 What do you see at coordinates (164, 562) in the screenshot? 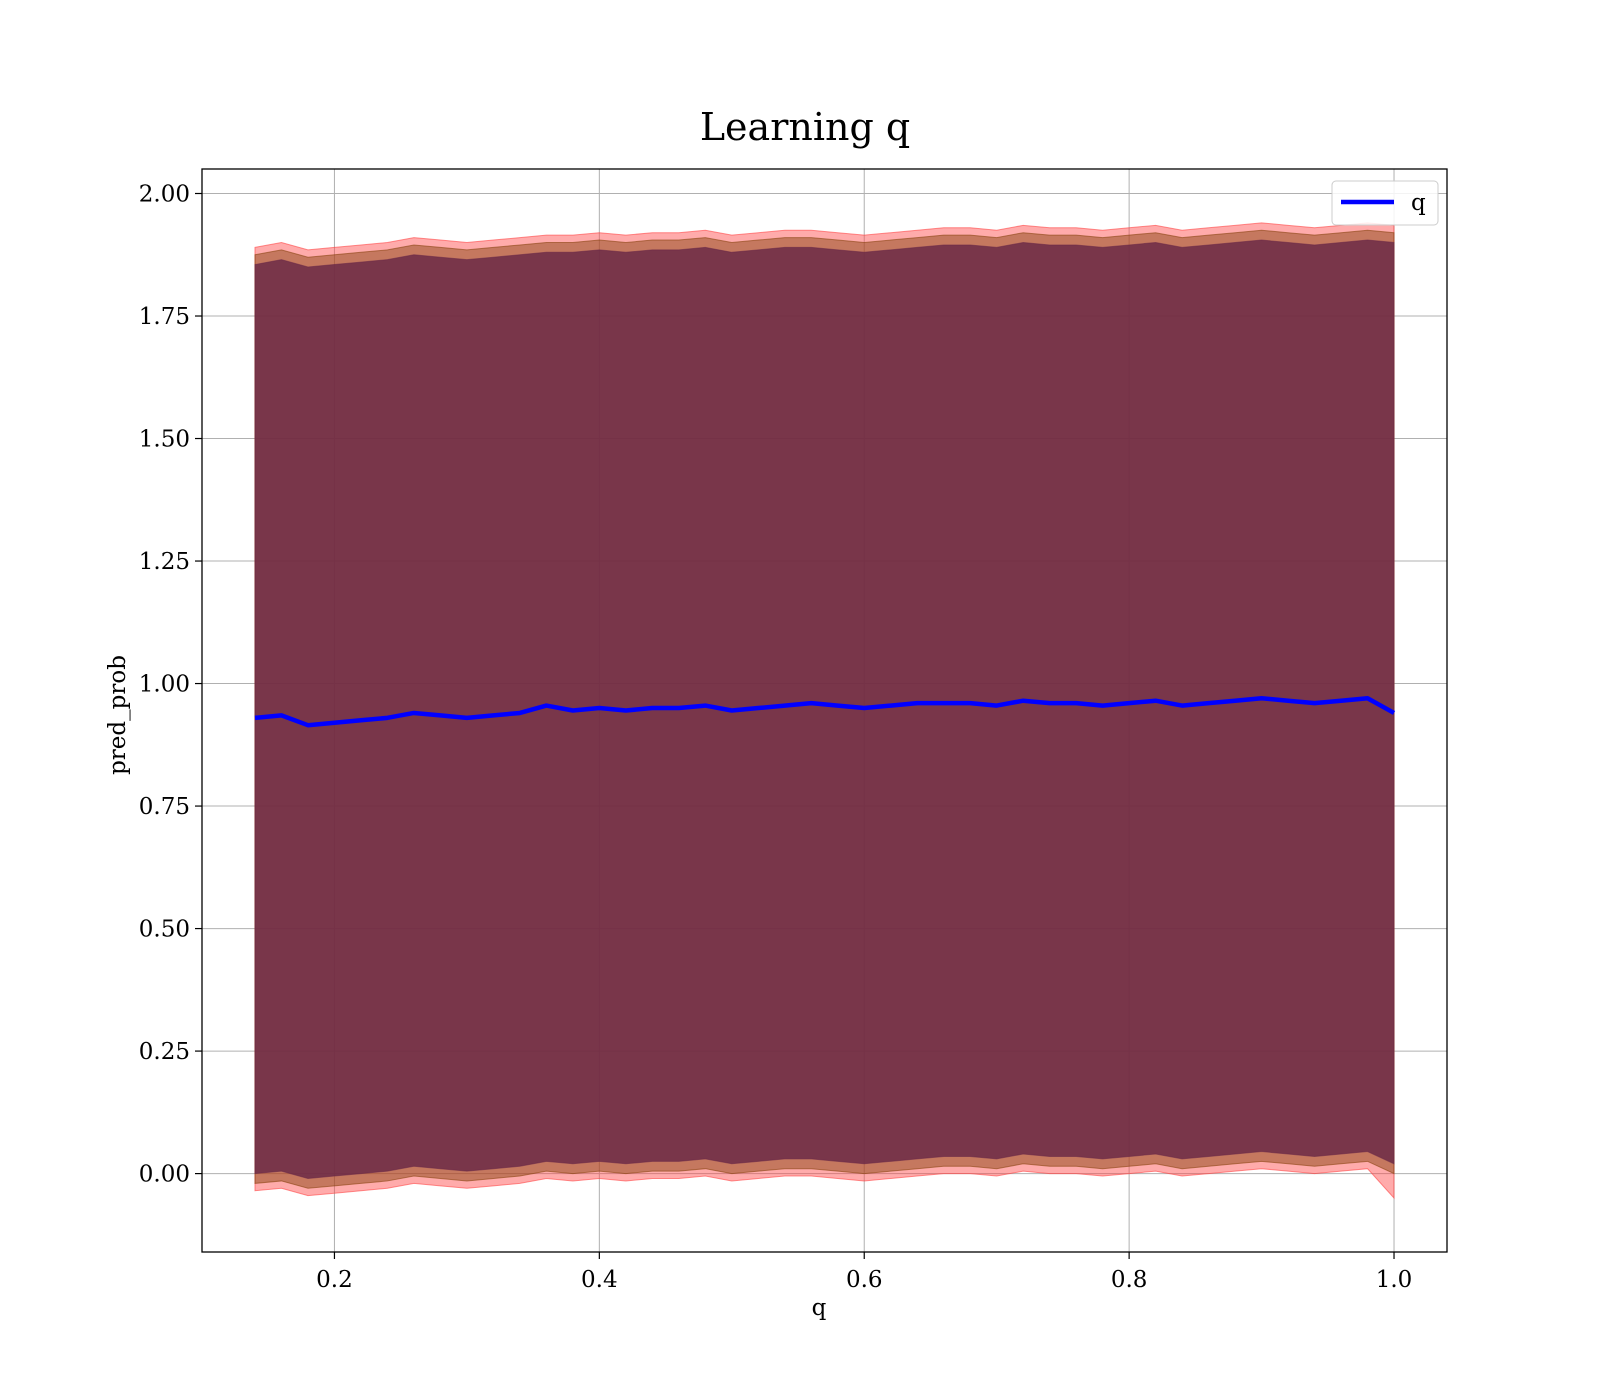
I see `y-tick-label: 1.25` at bounding box center [164, 562].